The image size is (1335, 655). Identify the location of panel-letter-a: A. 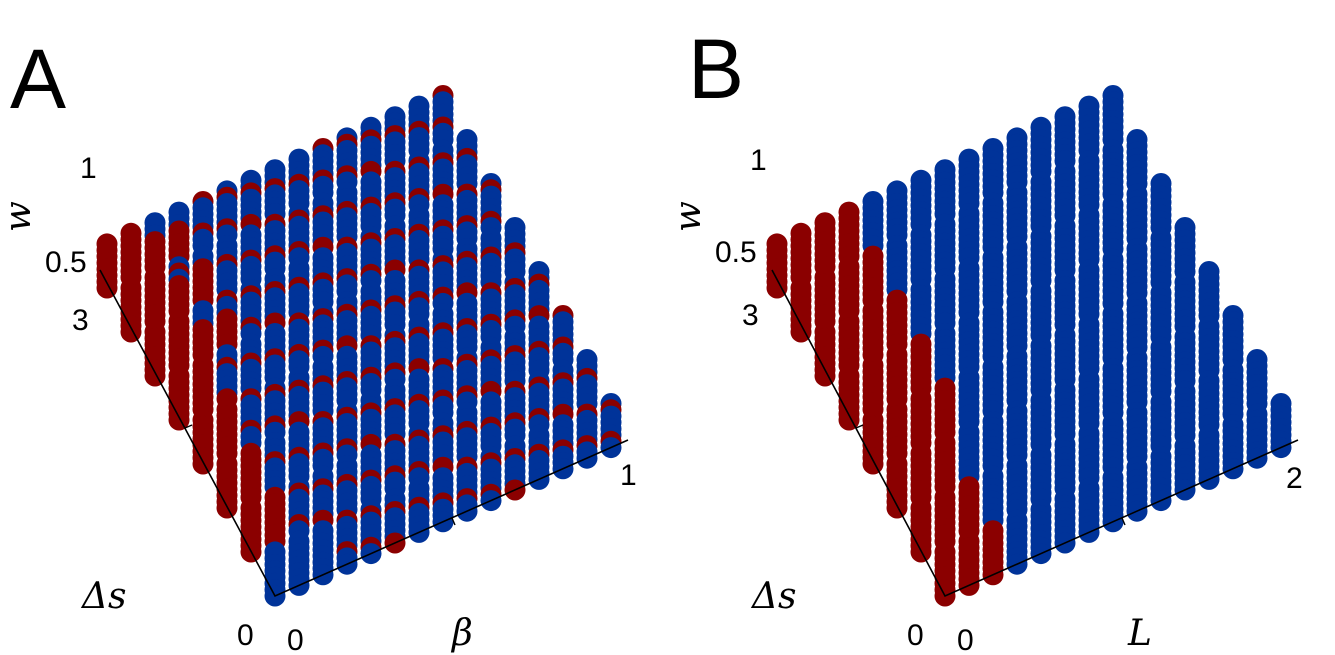
(38, 79).